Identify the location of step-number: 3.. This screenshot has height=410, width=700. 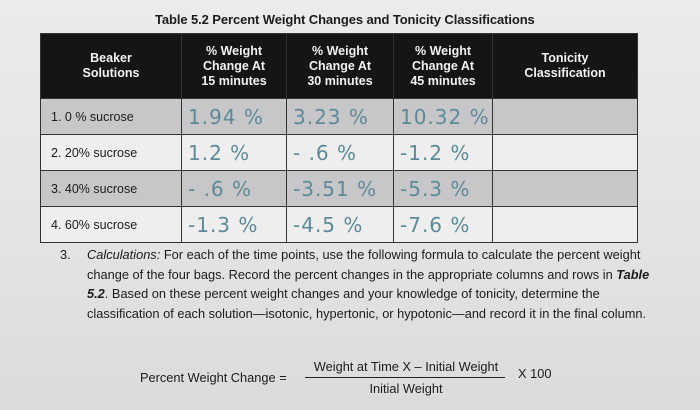
(65, 254).